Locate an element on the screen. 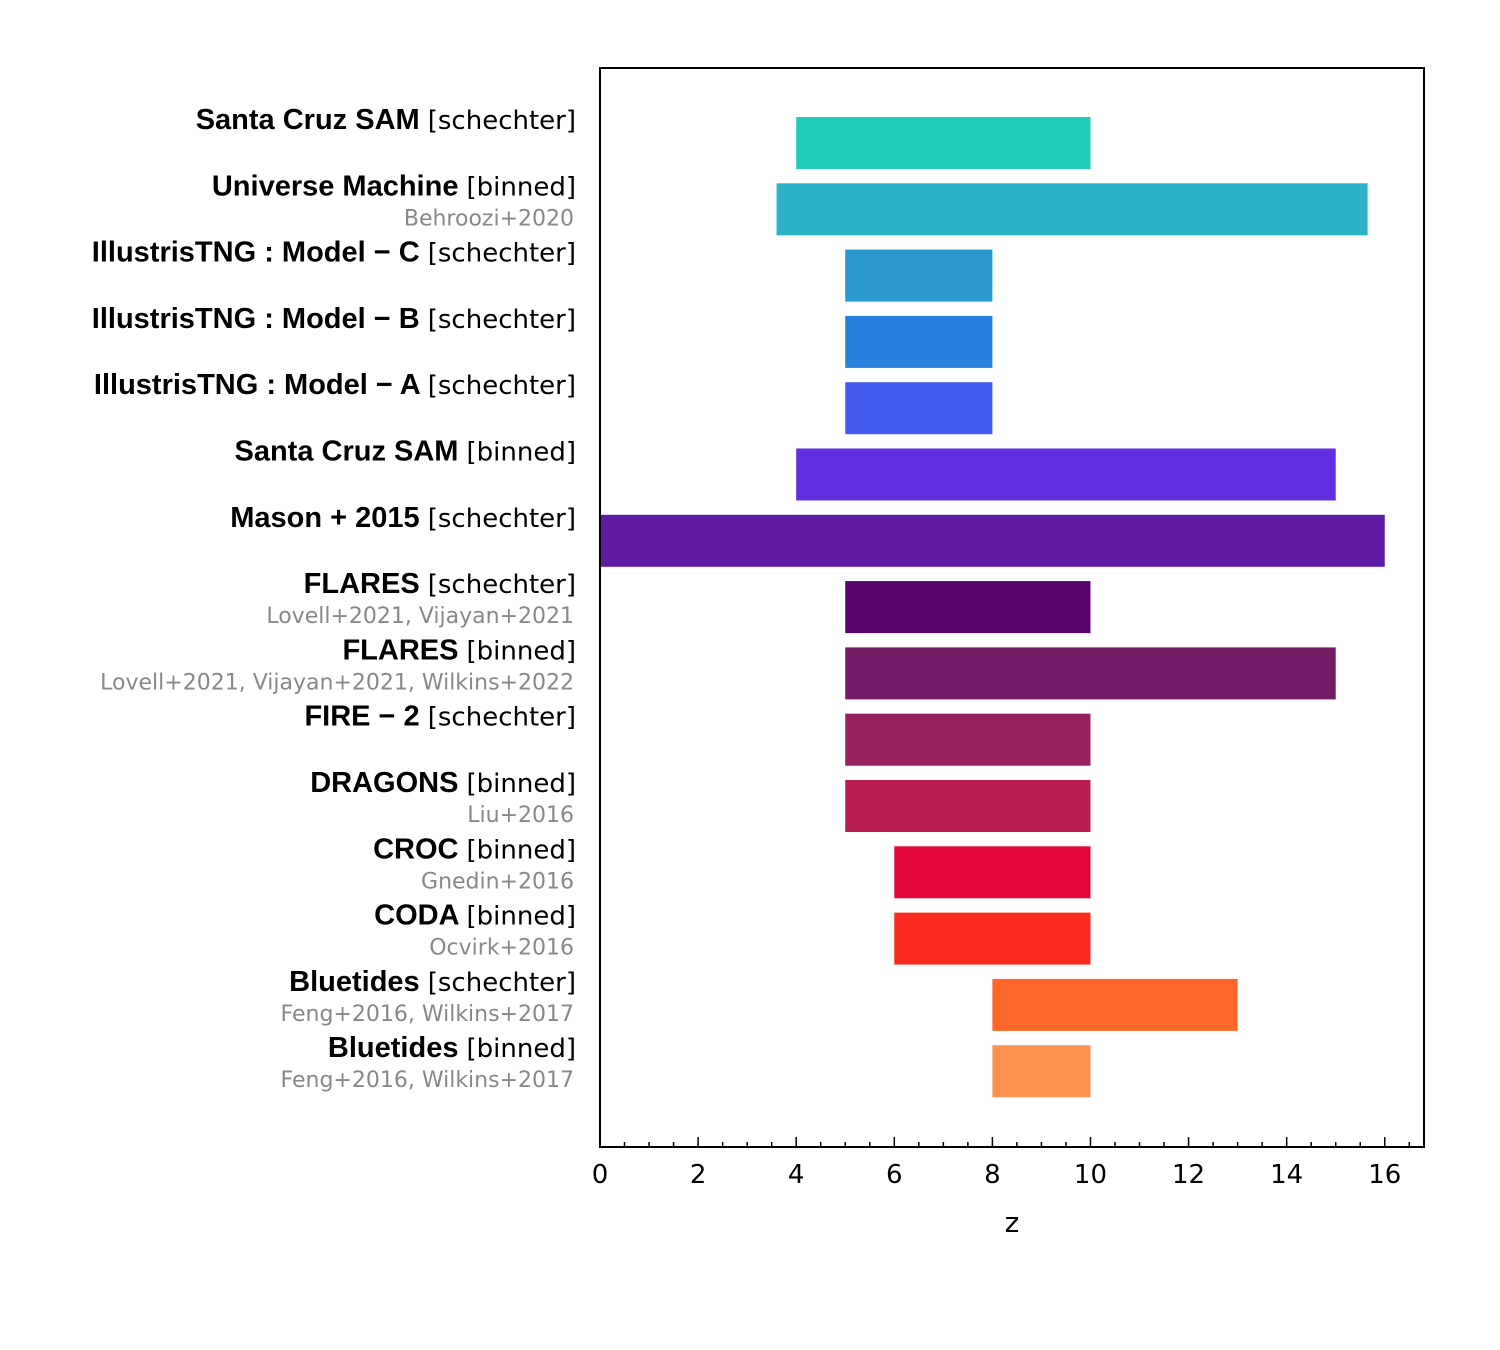 Image resolution: width=1500 pixels, height=1350 pixels. row-kind-4: [schechter] is located at coordinates (502, 386).